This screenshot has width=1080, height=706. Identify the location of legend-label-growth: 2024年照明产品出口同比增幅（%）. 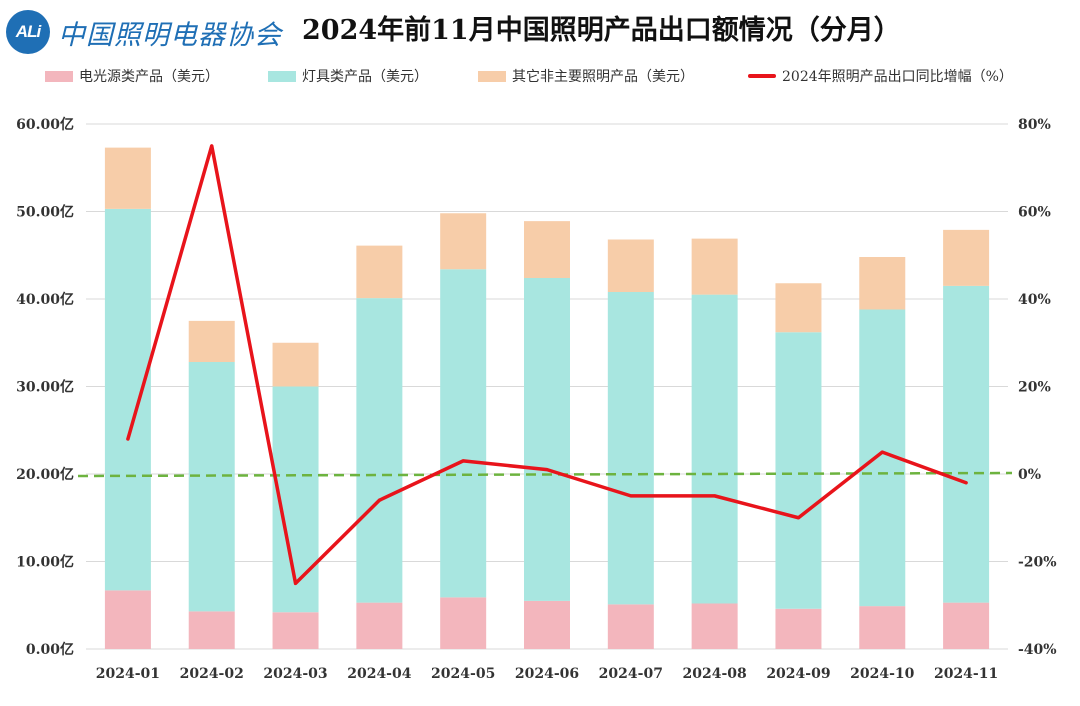
(897, 77).